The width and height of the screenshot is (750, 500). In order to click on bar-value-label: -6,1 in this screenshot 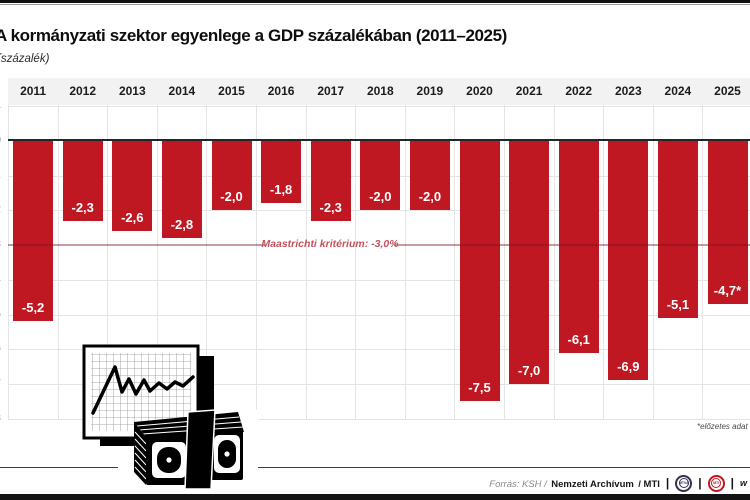, I will do `click(578, 339)`.